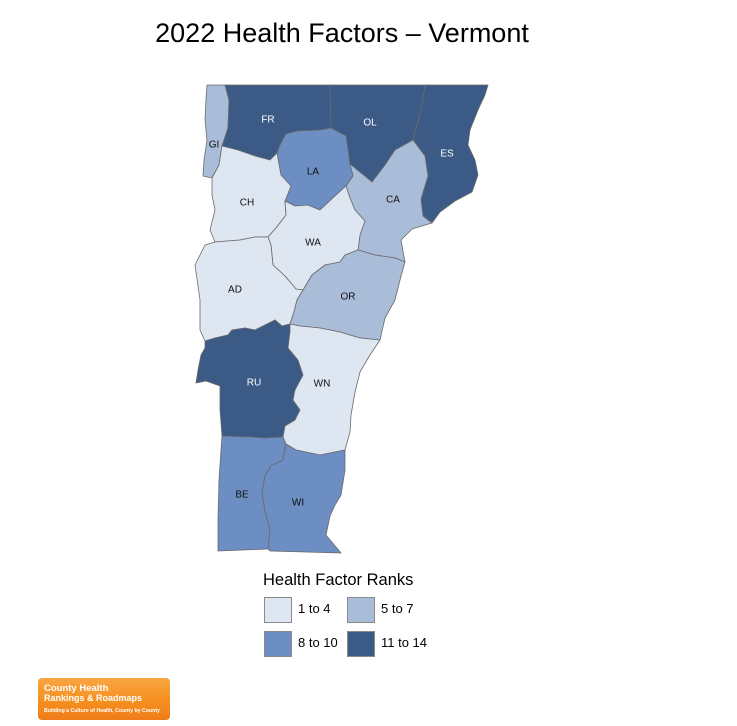 The height and width of the screenshot is (726, 737). I want to click on legend-label-8-to-10: 8 to 10, so click(318, 642).